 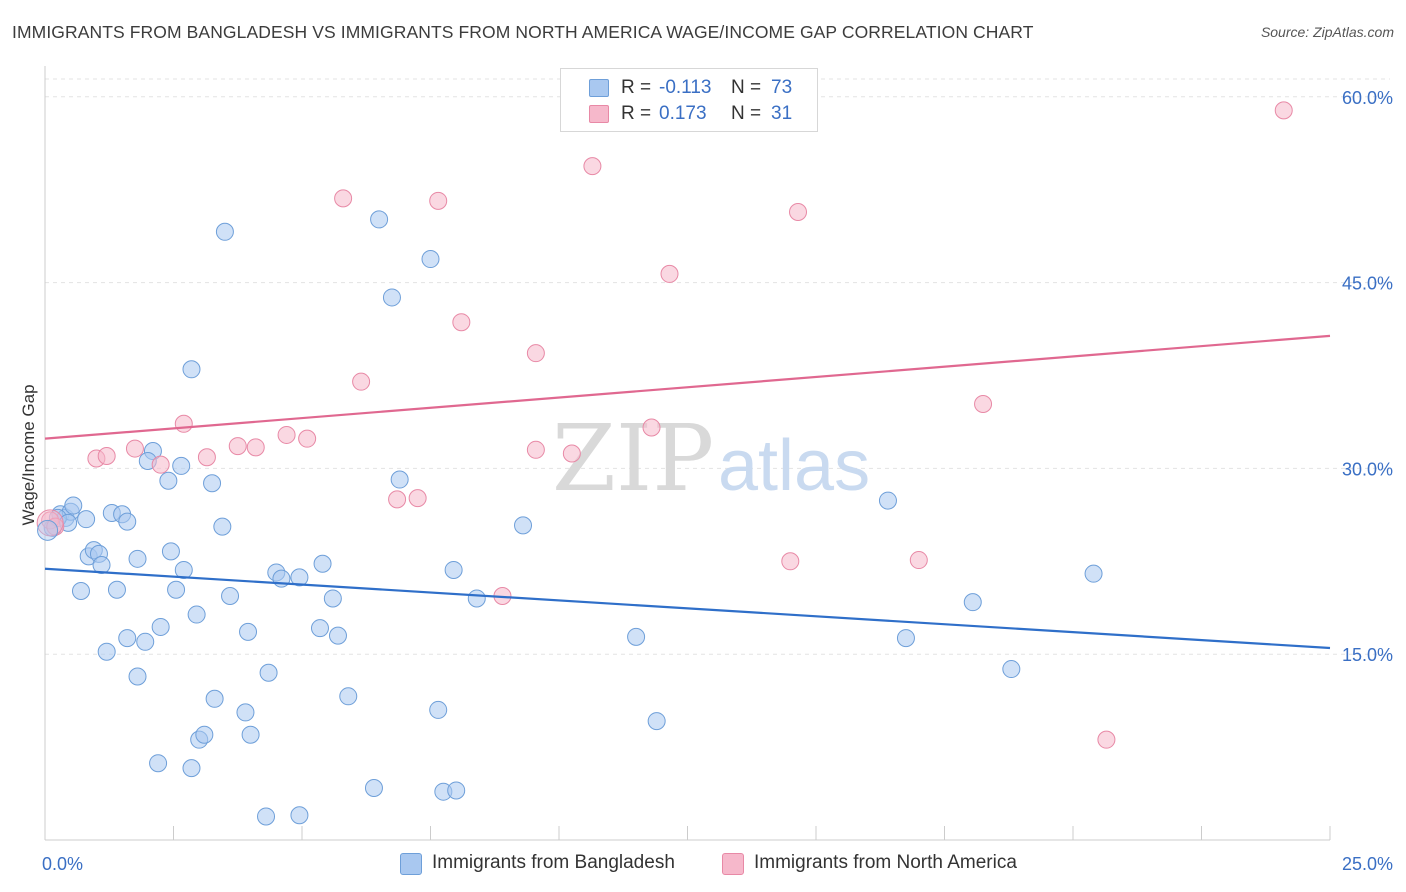 What do you see at coordinates (687, 387) in the screenshot?
I see `trend-line-north-america` at bounding box center [687, 387].